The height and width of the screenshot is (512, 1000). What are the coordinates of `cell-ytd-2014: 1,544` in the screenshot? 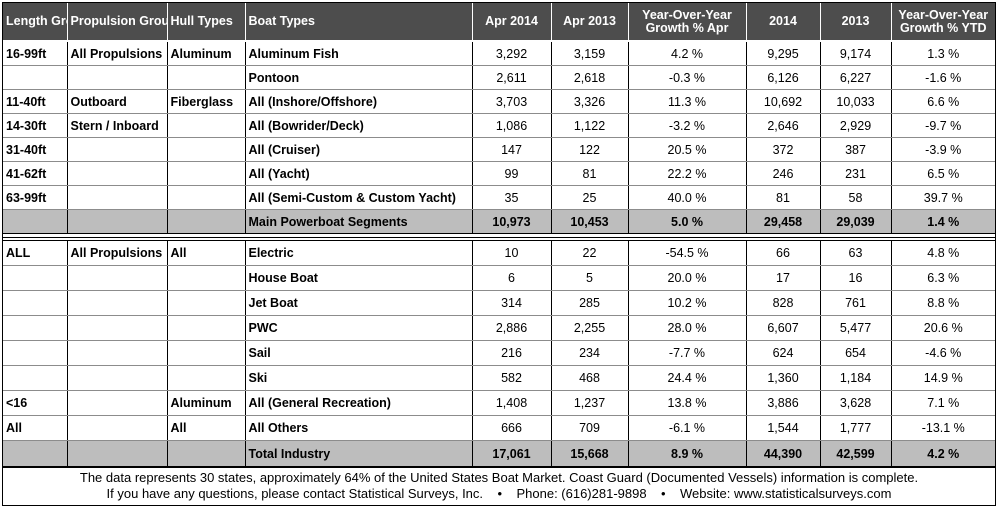 It's located at (783, 428).